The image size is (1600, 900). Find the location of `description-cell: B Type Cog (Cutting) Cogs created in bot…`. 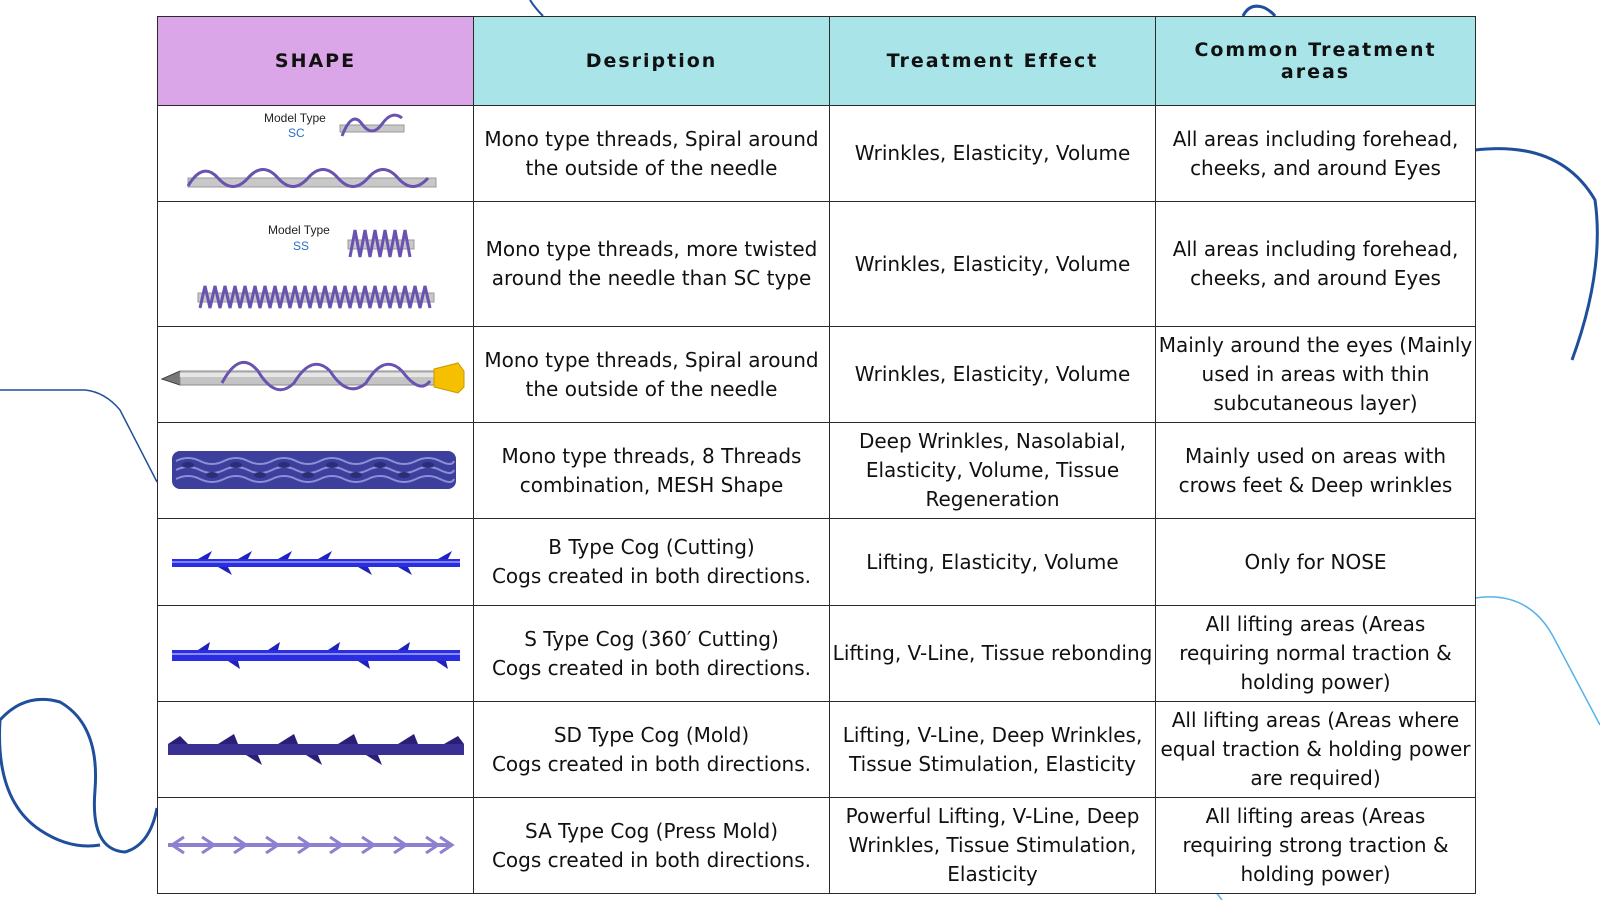

description-cell: B Type Cog (Cutting) Cogs created in bot… is located at coordinates (651, 562).